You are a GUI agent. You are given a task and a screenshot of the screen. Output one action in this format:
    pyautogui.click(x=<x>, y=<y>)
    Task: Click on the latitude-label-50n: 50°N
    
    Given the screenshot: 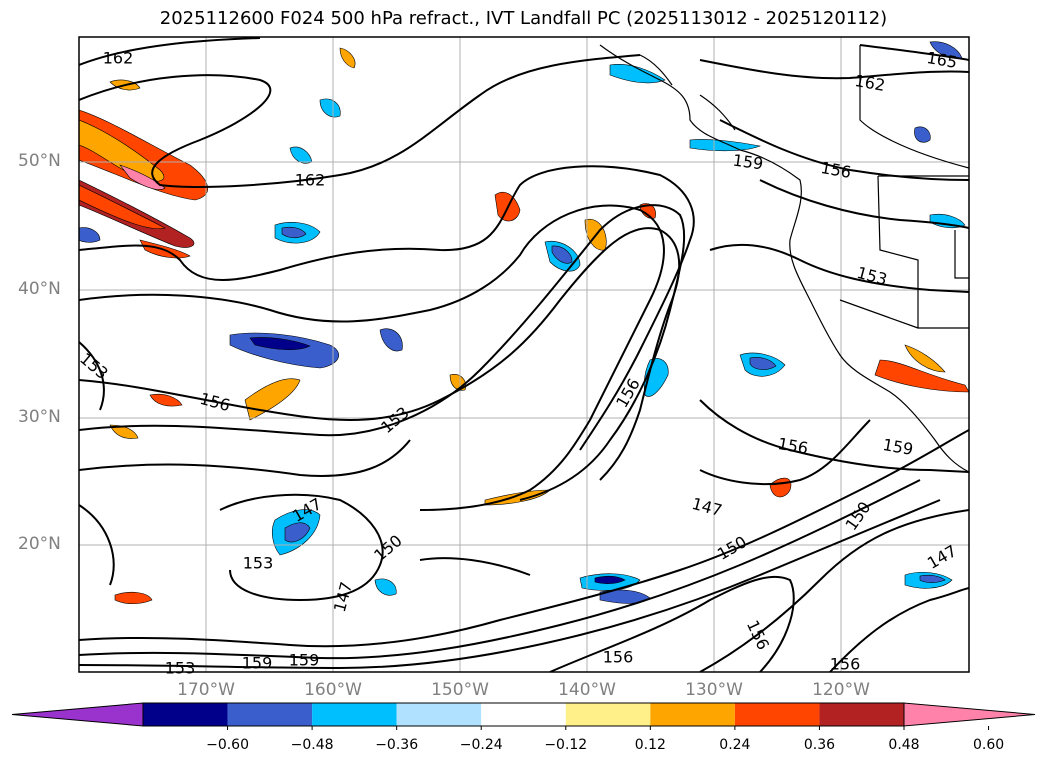 What is the action you would take?
    pyautogui.click(x=39, y=161)
    